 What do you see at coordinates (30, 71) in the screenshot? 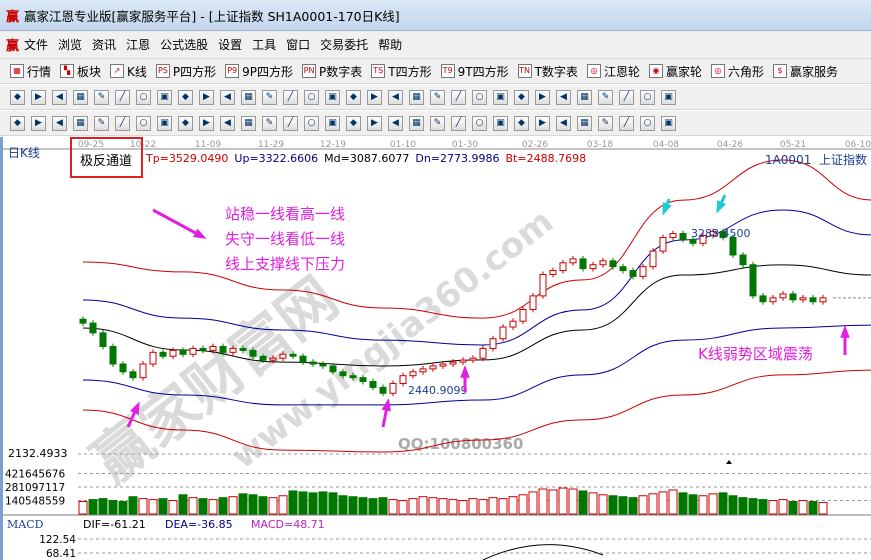
I see `toolbar-button-0: ▦ 行情` at bounding box center [30, 71].